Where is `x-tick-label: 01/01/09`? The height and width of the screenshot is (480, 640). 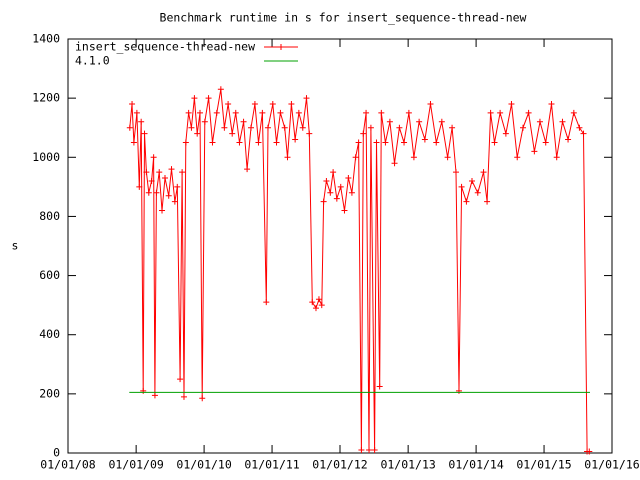
x-tick-label: 01/01/09 is located at coordinates (135, 465).